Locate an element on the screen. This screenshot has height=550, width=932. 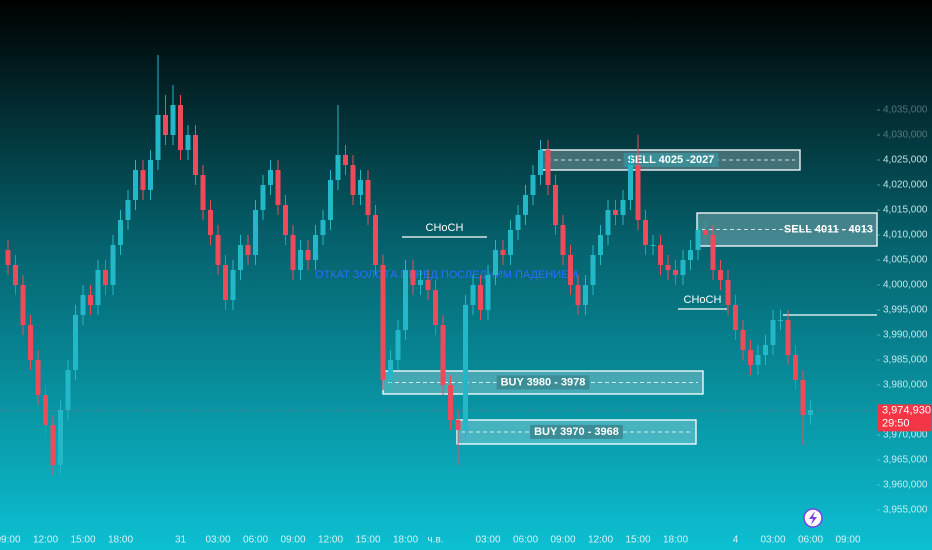
y-tick-label: 3,990,000 is located at coordinates (905, 335).